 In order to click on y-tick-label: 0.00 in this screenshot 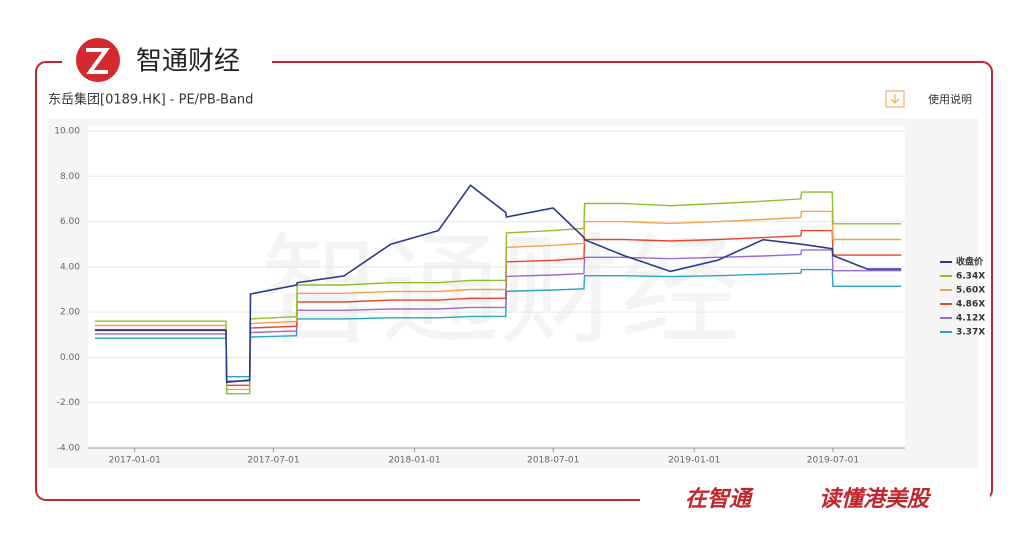, I will do `click(70, 358)`.